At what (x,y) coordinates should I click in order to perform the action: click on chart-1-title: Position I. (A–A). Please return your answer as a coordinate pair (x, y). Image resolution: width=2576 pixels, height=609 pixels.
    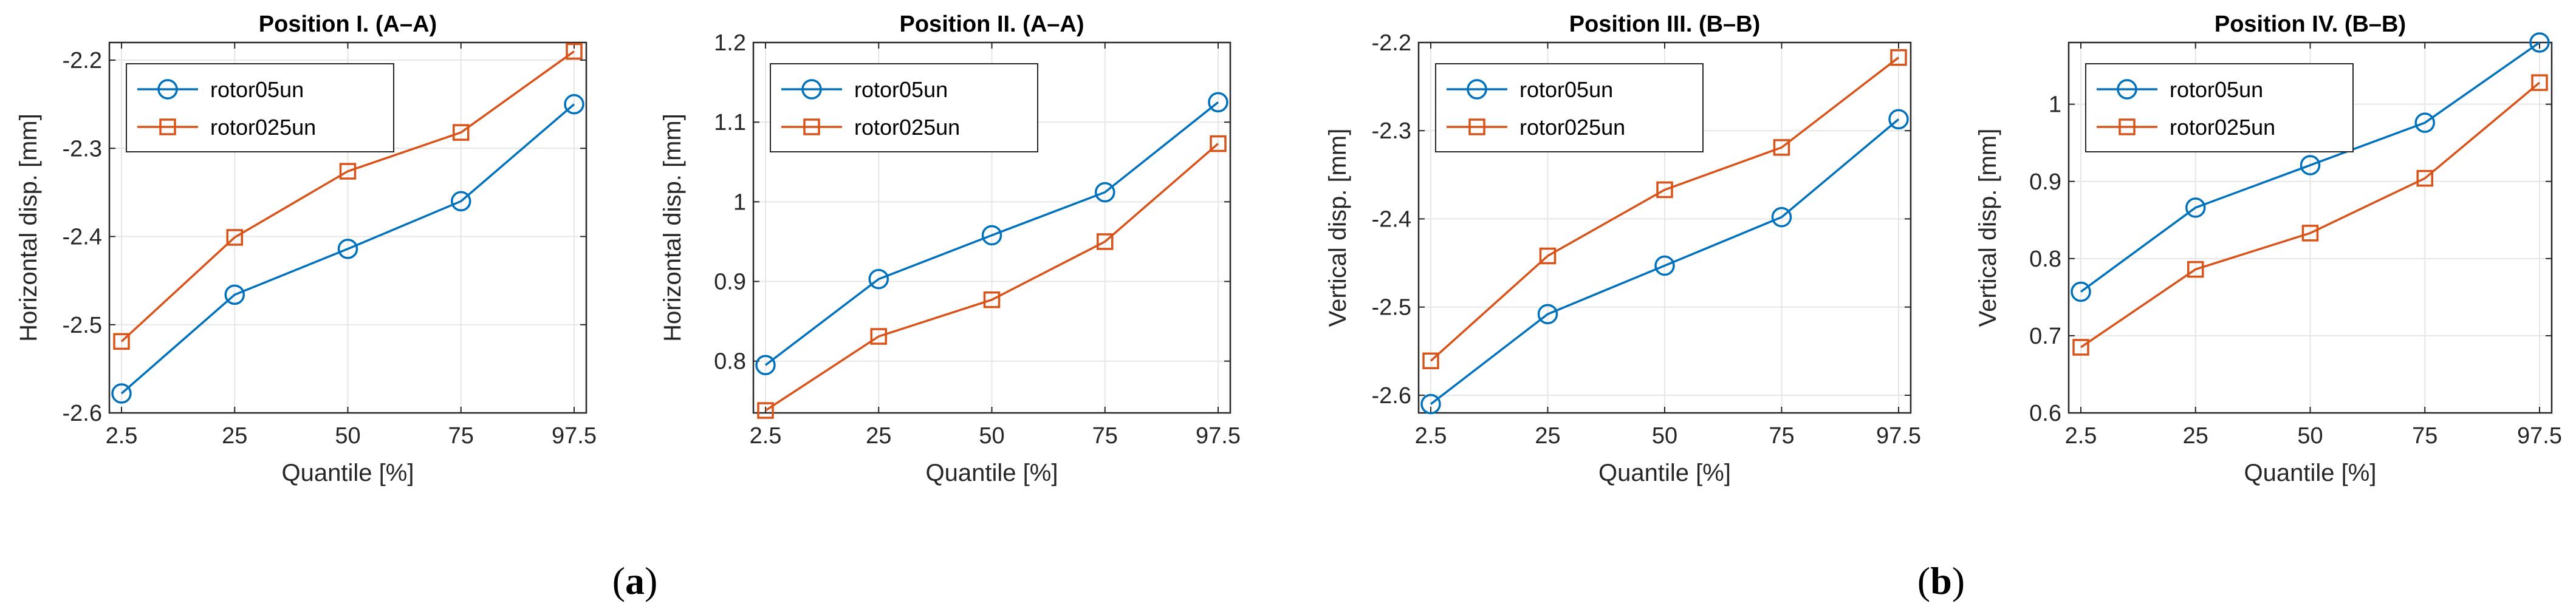
    Looking at the image, I should click on (348, 24).